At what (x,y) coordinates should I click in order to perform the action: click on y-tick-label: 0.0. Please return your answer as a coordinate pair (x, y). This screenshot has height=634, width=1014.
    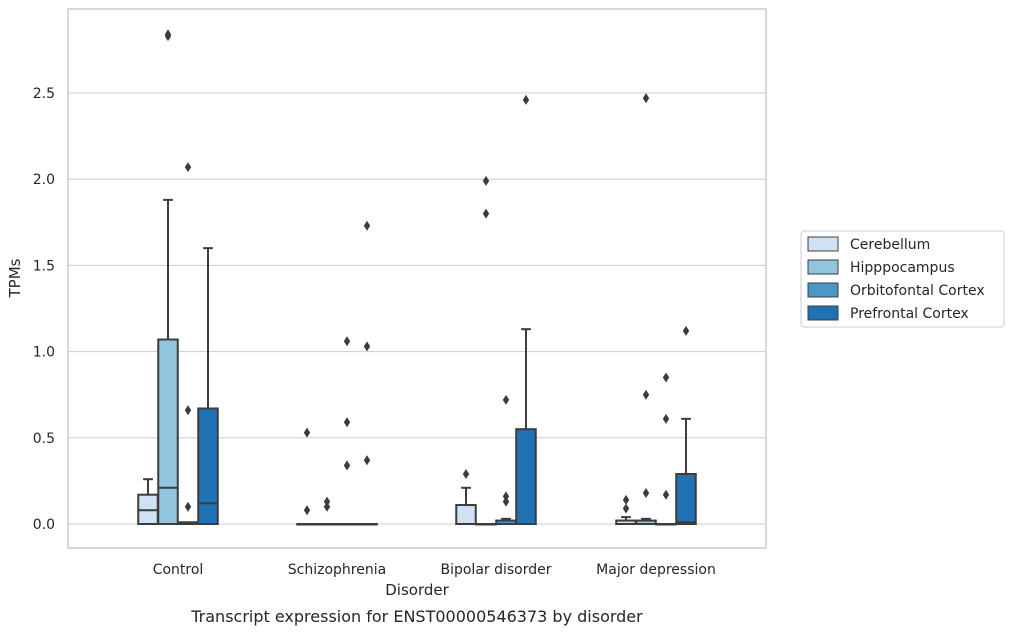
    Looking at the image, I should click on (44, 525).